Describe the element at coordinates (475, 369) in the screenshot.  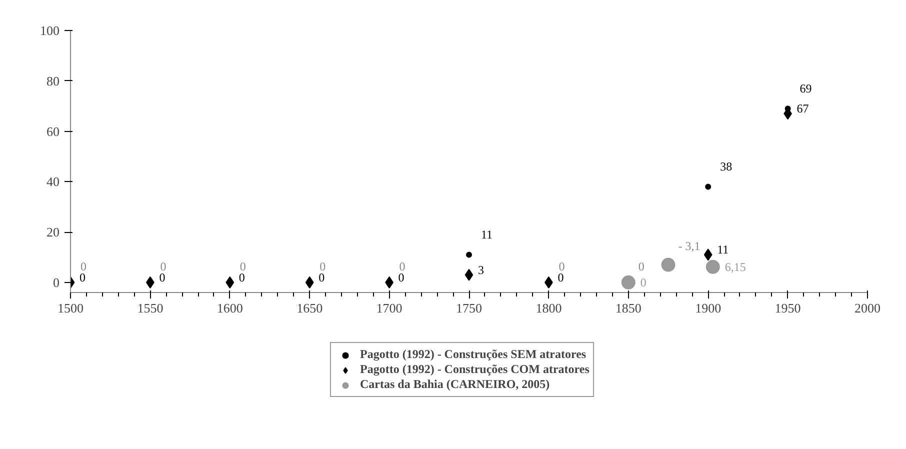
I see `legend-label: Pagotto (1992) - Construções COM atratores` at that location.